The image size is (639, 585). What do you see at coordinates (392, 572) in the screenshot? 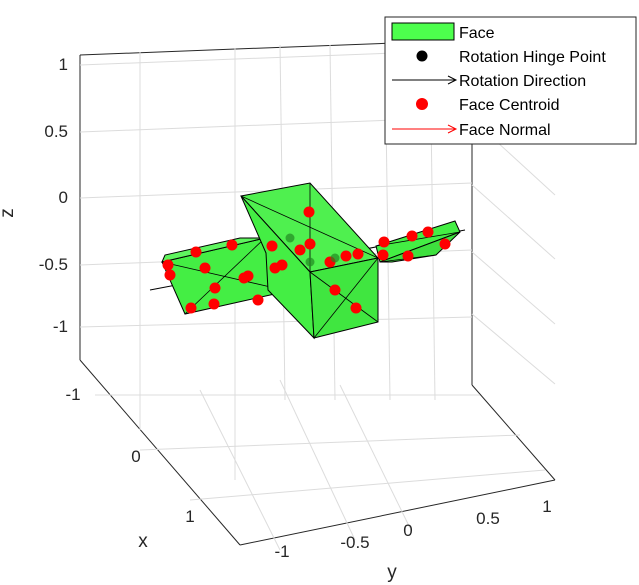
I see `y-axis-label: y` at bounding box center [392, 572].